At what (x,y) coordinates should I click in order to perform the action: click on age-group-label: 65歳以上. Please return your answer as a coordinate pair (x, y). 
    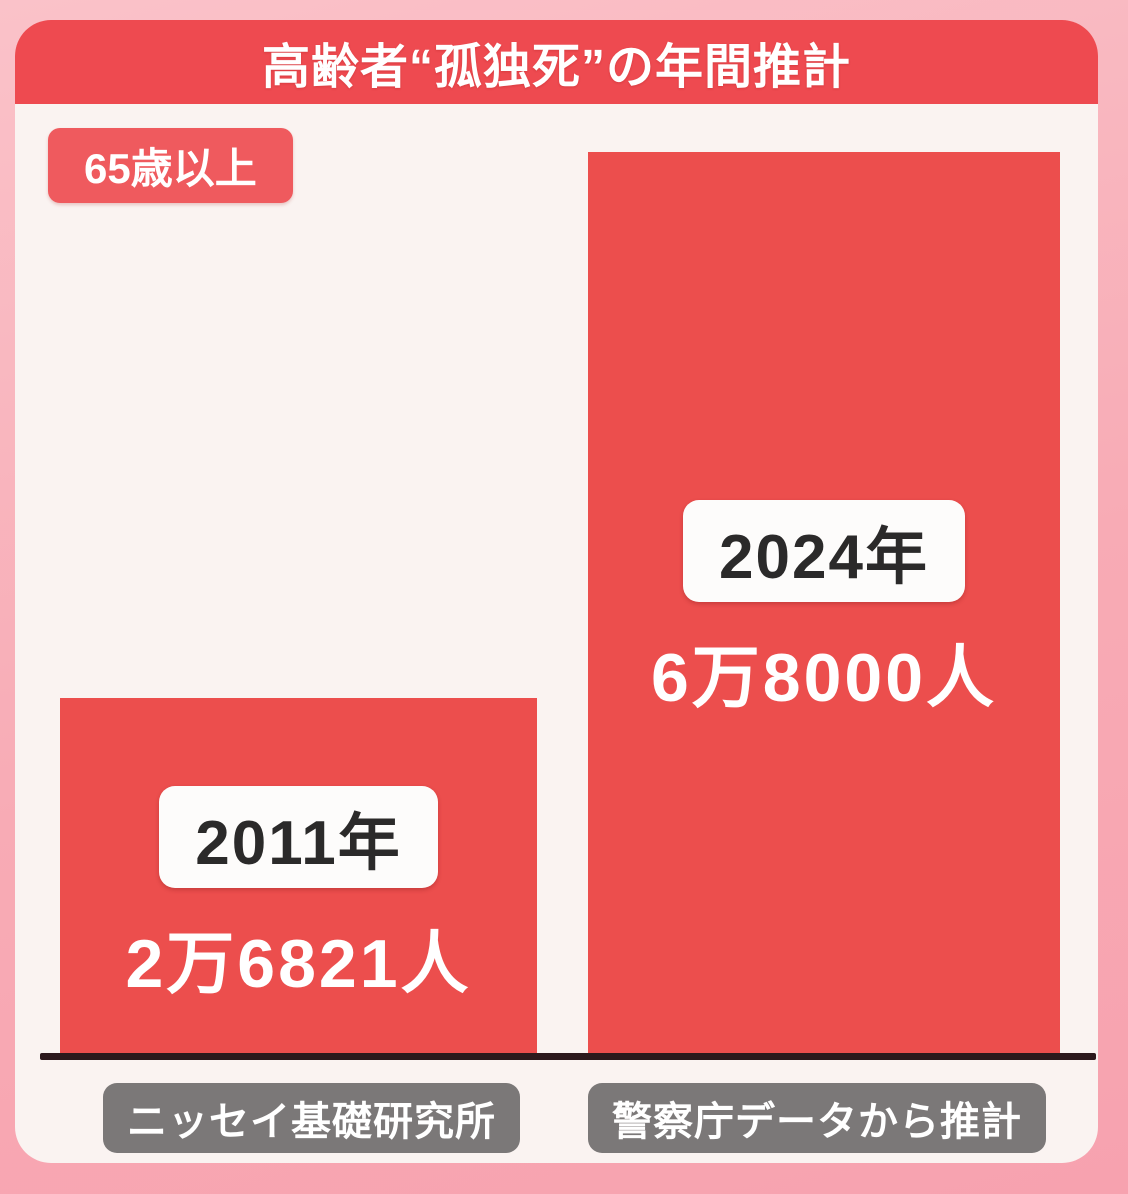
    Looking at the image, I should click on (170, 168).